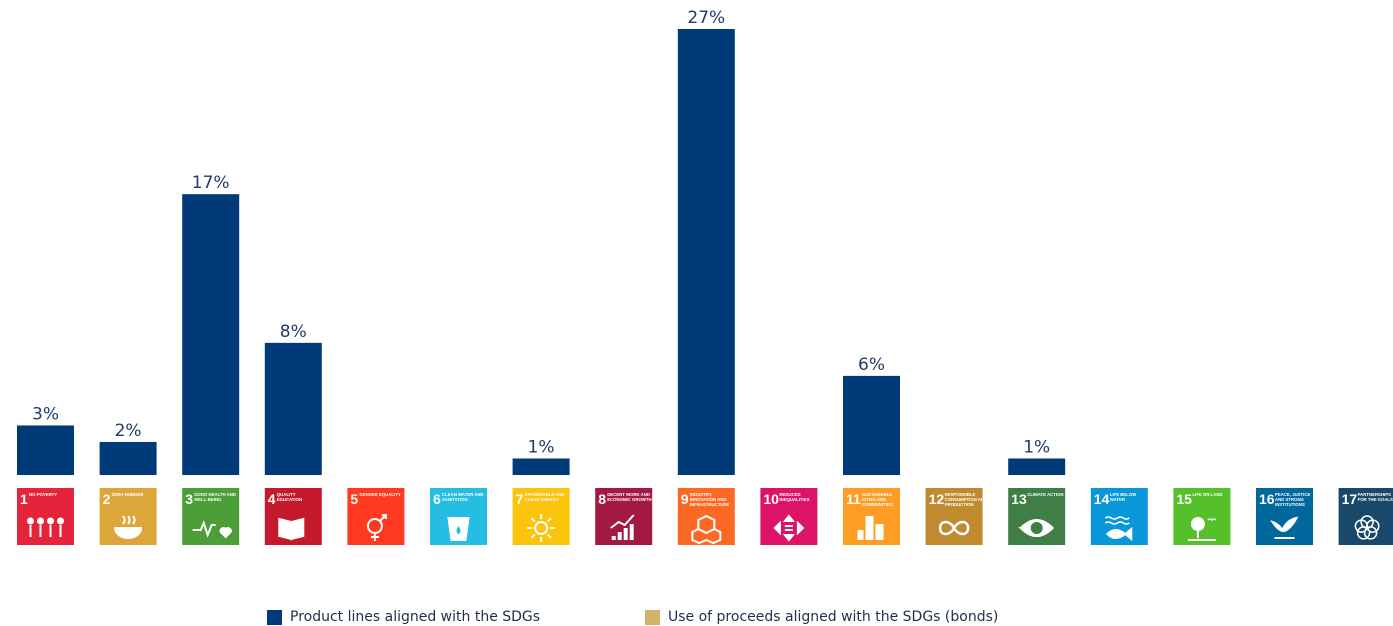 The height and width of the screenshot is (626, 1393). I want to click on fish-icon, so click(1118, 529).